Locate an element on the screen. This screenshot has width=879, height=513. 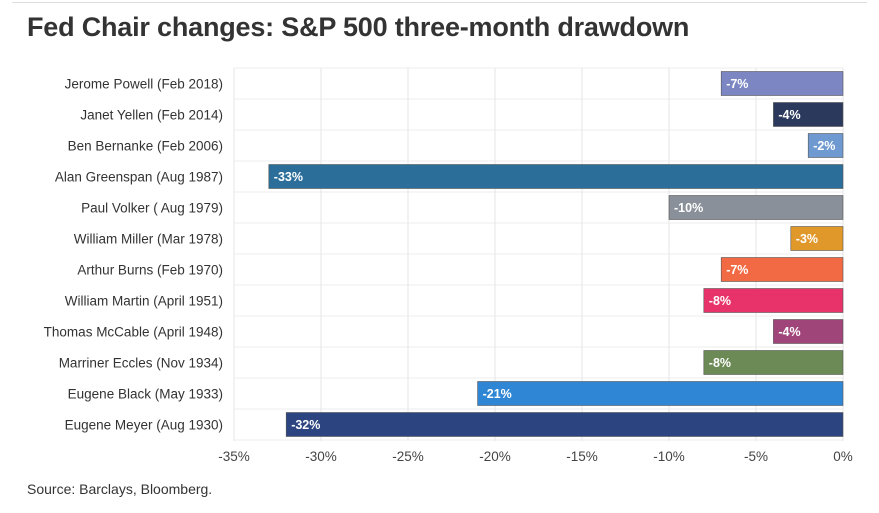
data-label: -21% is located at coordinates (497, 394).